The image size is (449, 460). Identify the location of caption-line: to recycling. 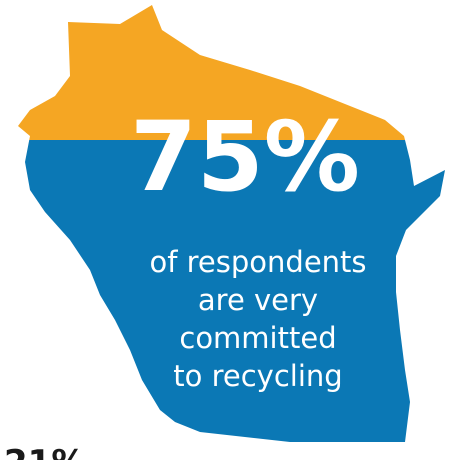
(257, 376).